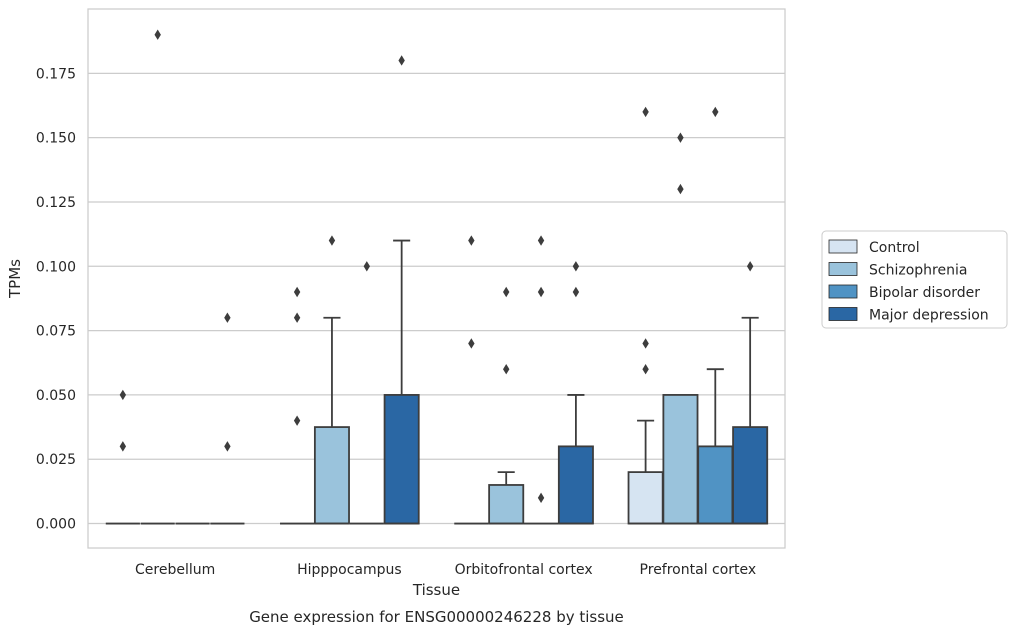 The image size is (1017, 634). I want to click on y-tick-label: 0.025, so click(56, 460).